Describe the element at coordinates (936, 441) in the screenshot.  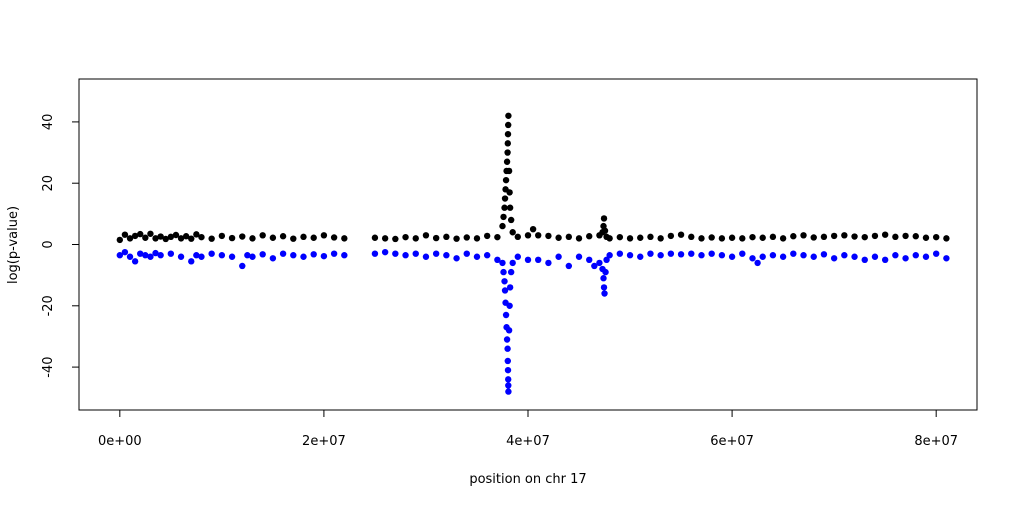
I see `x-tick-label: 8e+07` at that location.